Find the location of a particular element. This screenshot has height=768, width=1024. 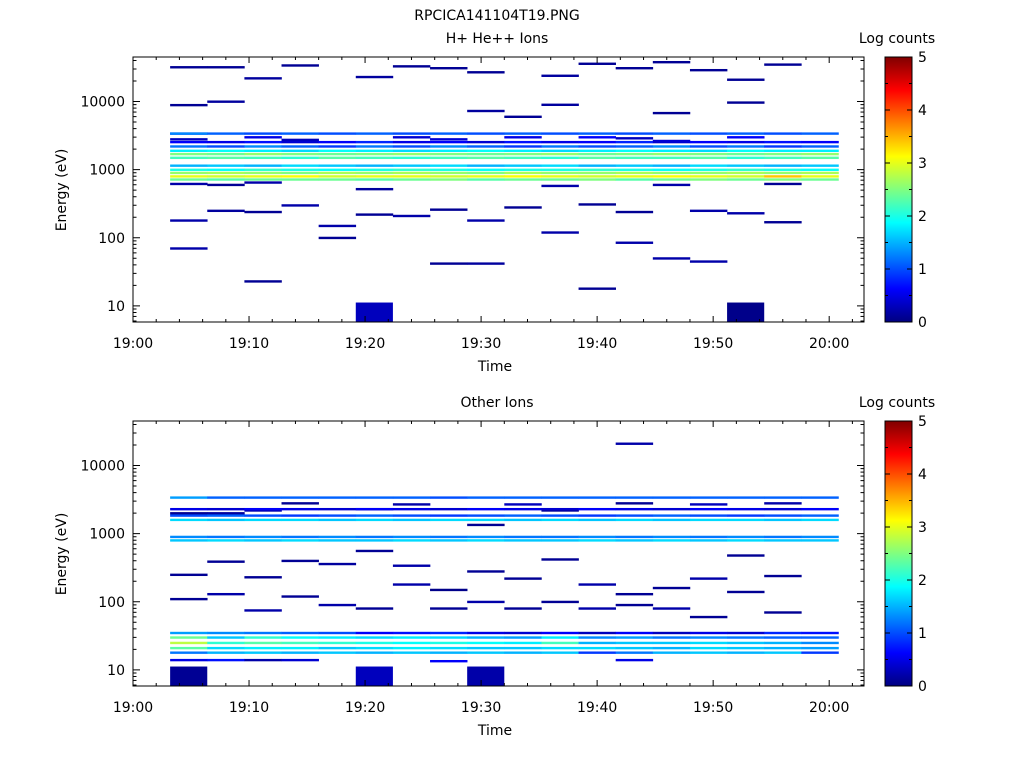

x-tick-label: 19:10 is located at coordinates (249, 344).